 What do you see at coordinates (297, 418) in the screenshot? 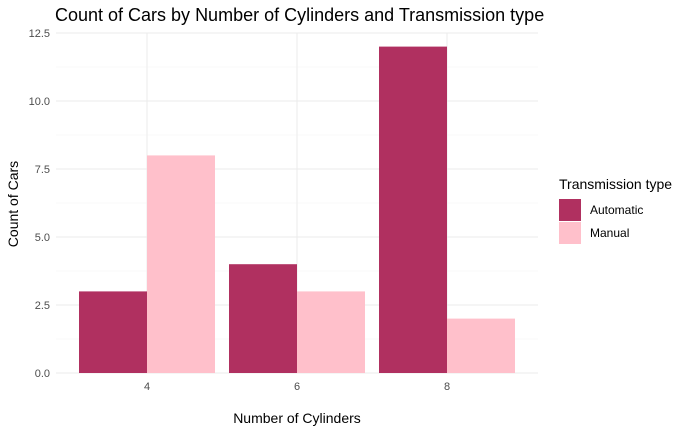
I see `x-axis-title: Number of Cylinders` at bounding box center [297, 418].